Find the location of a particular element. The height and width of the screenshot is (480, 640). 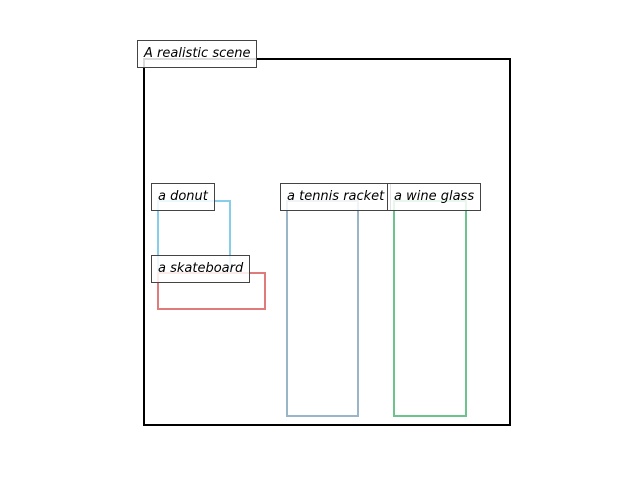

tennis-racket-label: a tennis racket is located at coordinates (336, 197).